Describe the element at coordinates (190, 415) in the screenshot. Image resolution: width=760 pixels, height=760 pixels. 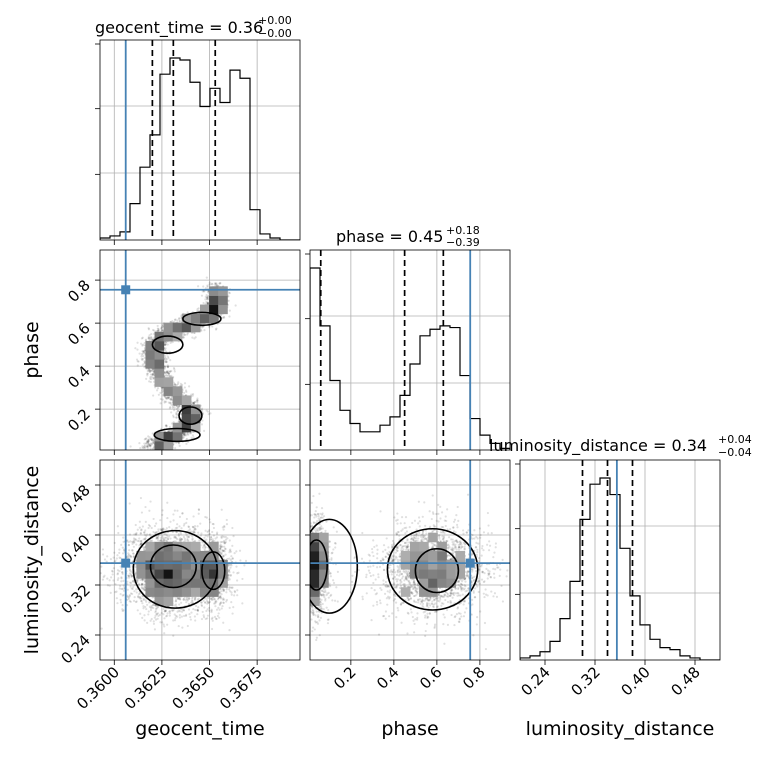
I see `contour` at that location.